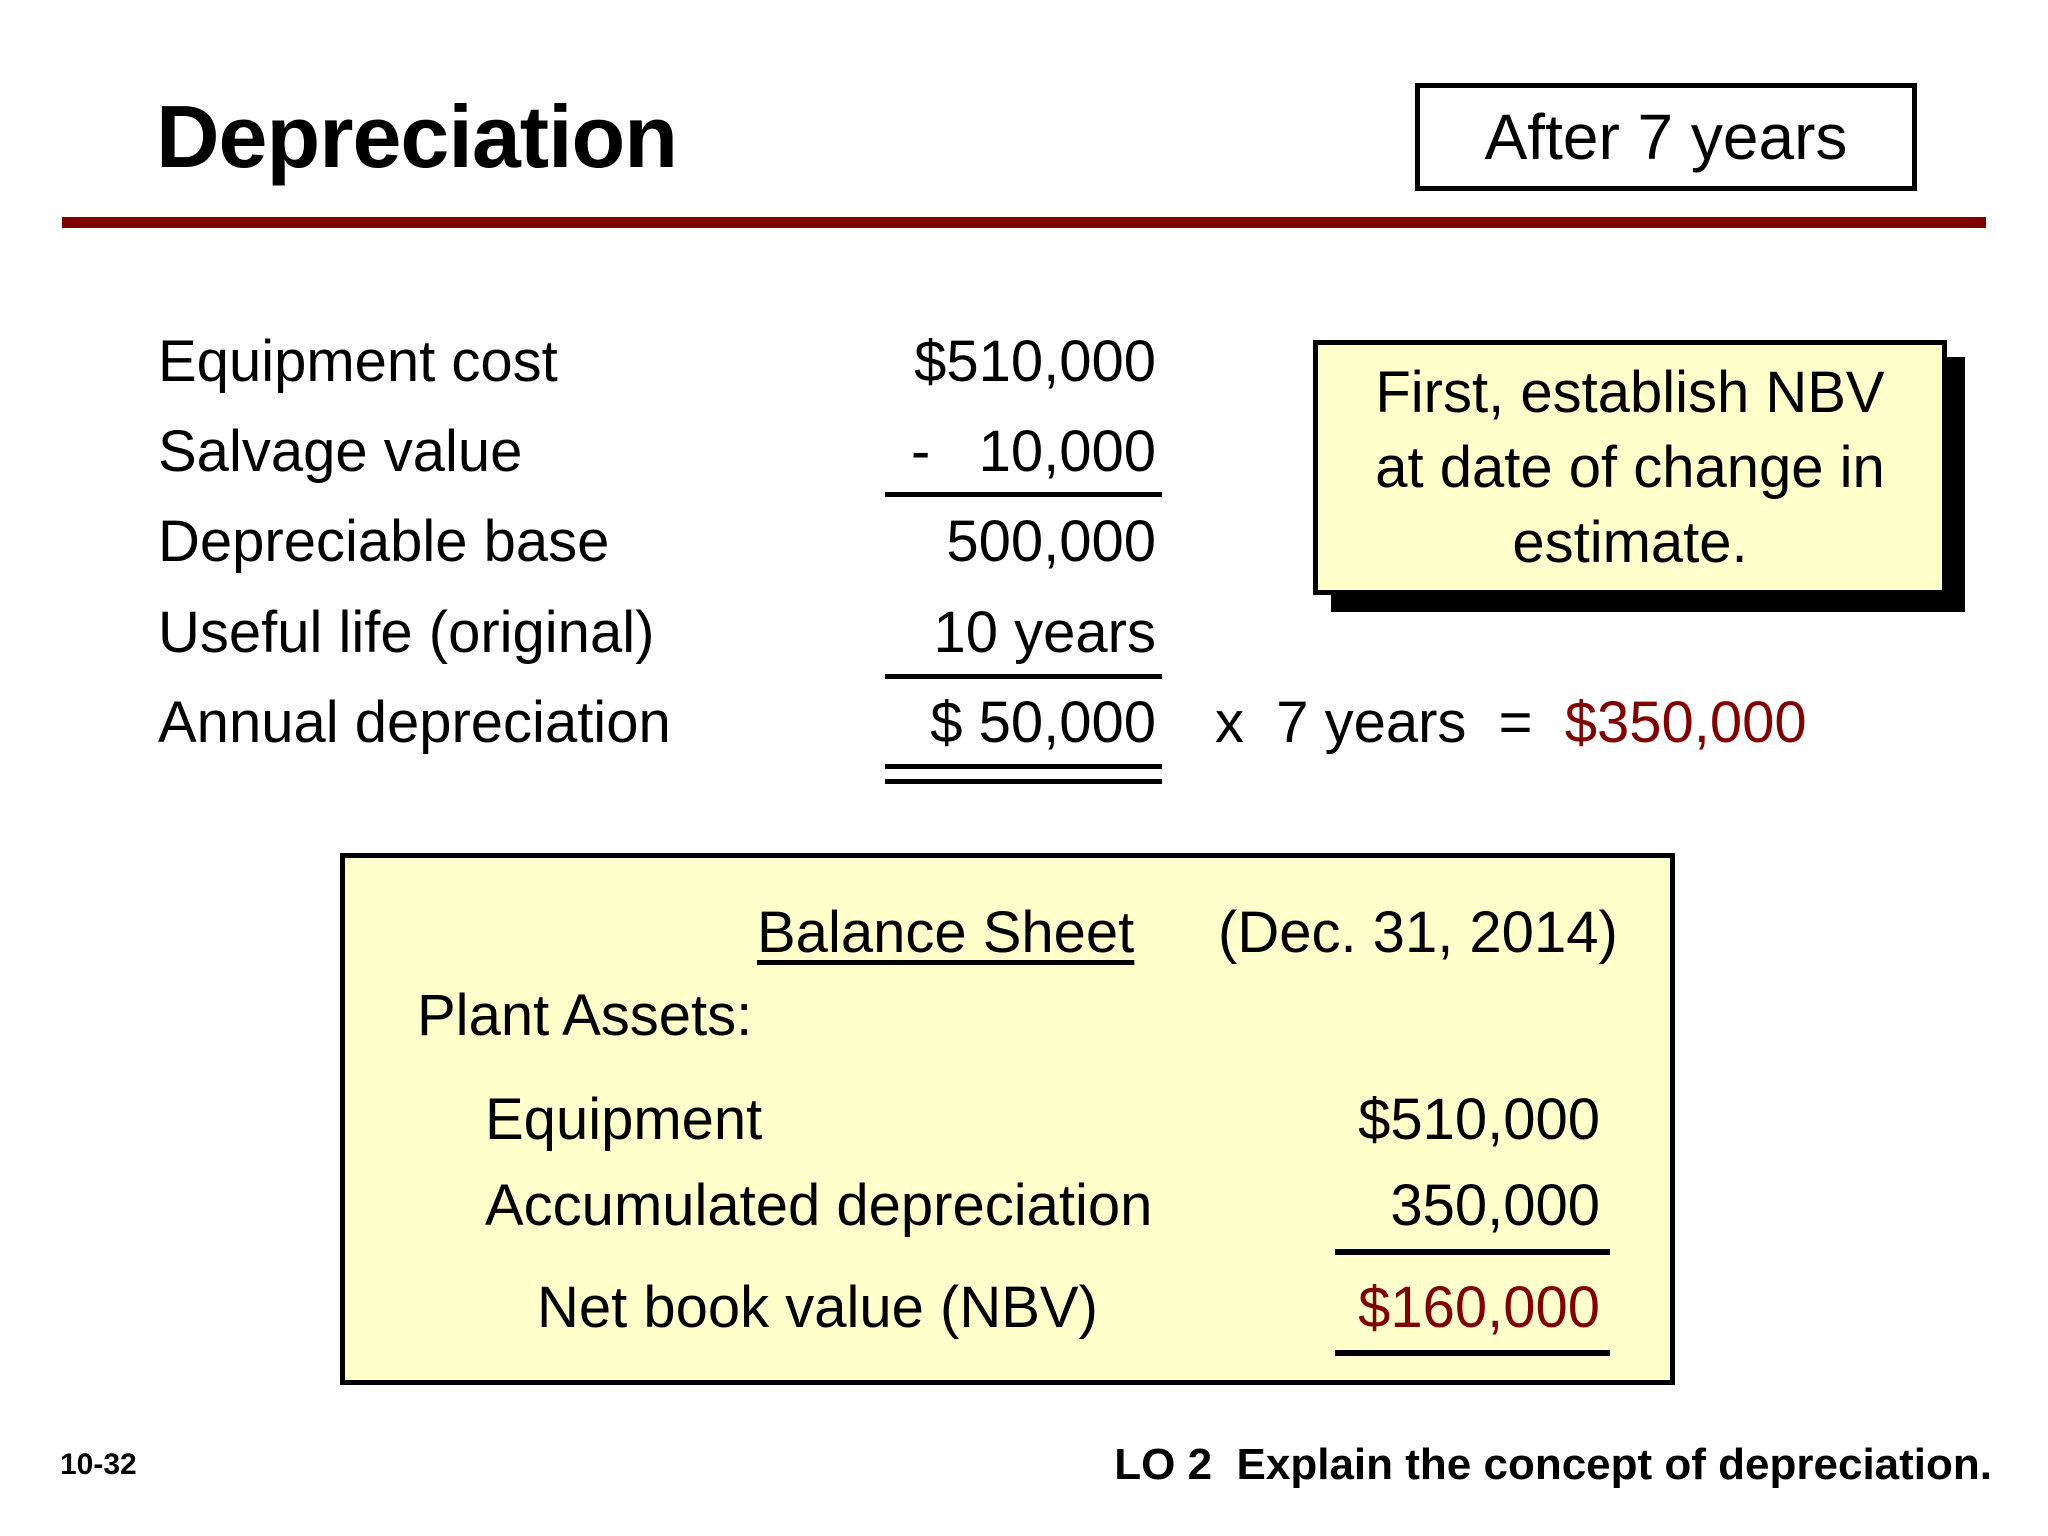  Describe the element at coordinates (98, 1464) in the screenshot. I see `slide-number: 10-32` at that location.